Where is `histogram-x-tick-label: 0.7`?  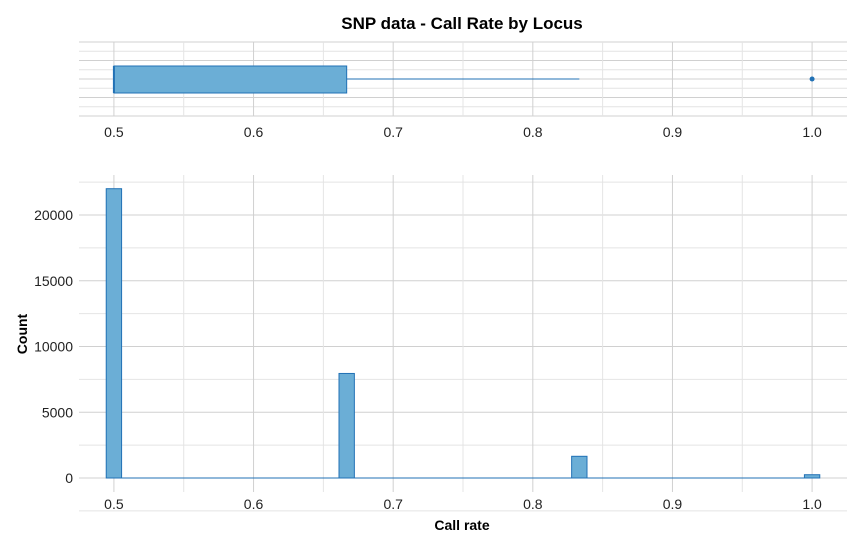 histogram-x-tick-label: 0.7 is located at coordinates (393, 504).